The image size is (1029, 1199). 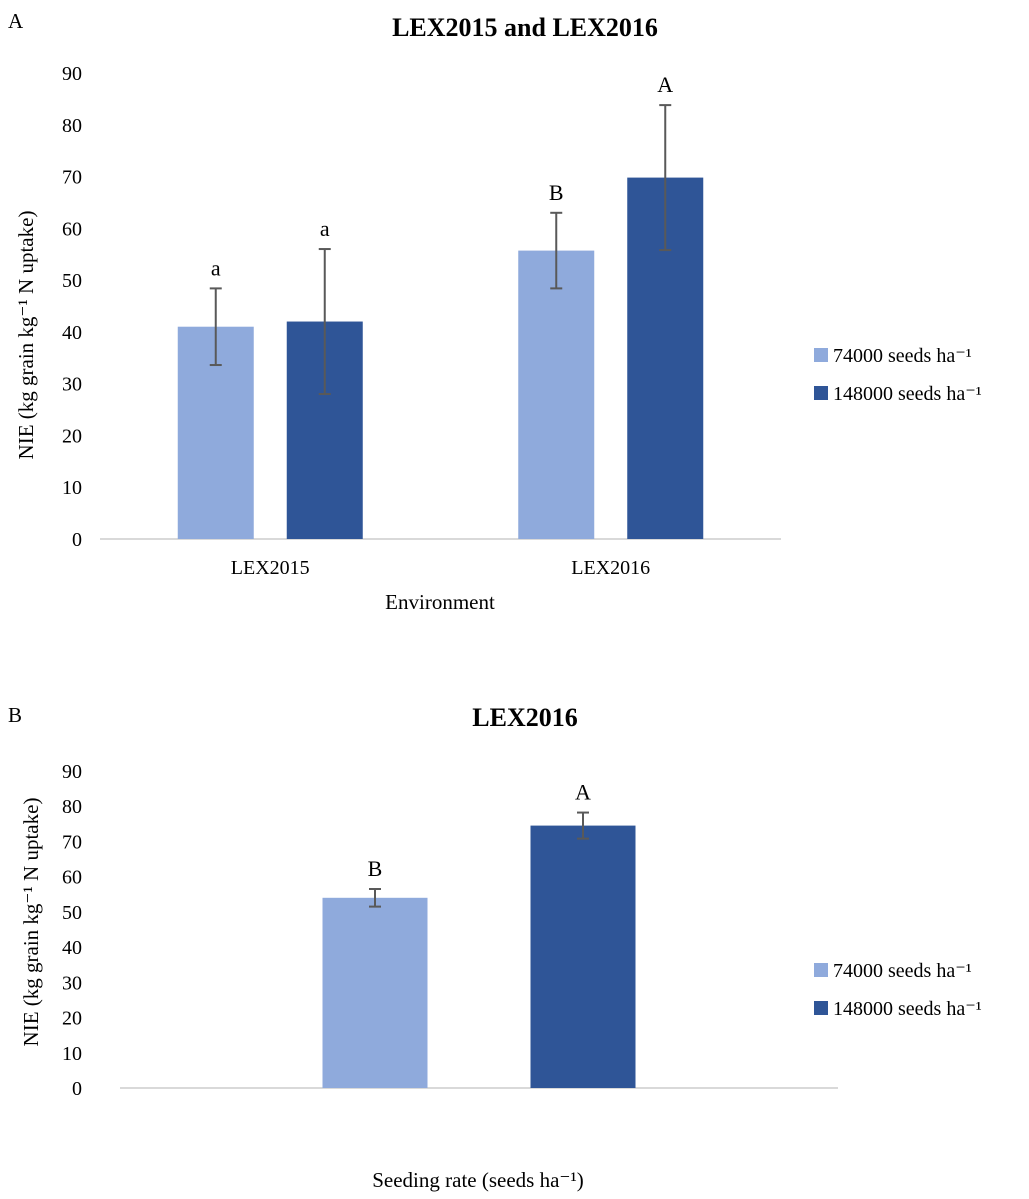 I want to click on panel-label-b: B, so click(x=15, y=715).